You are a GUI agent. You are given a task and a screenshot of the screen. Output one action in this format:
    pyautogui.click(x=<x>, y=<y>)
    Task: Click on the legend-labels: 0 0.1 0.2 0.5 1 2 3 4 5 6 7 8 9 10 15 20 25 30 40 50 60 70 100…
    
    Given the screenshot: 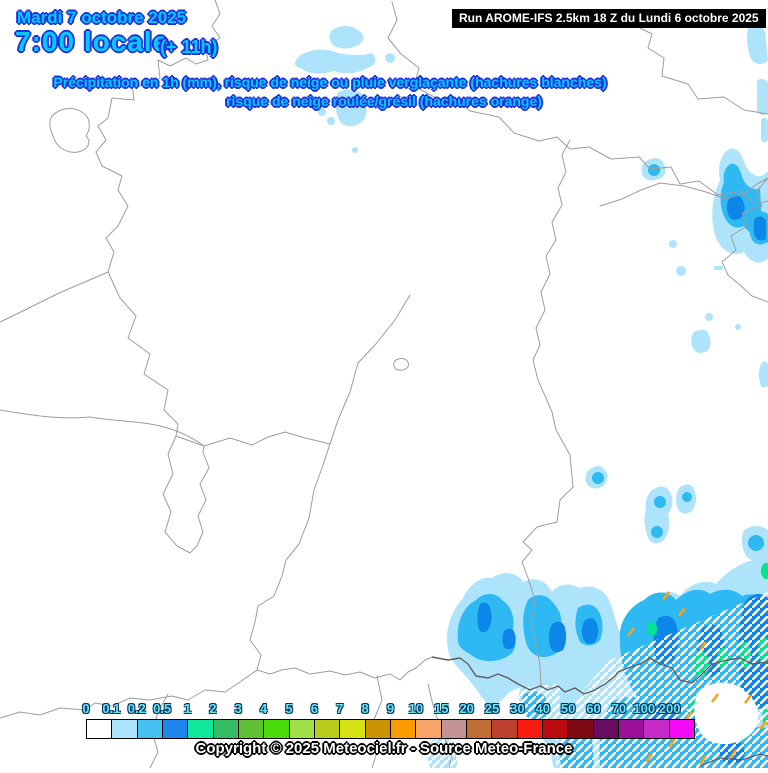 What is the action you would take?
    pyautogui.click(x=388, y=710)
    